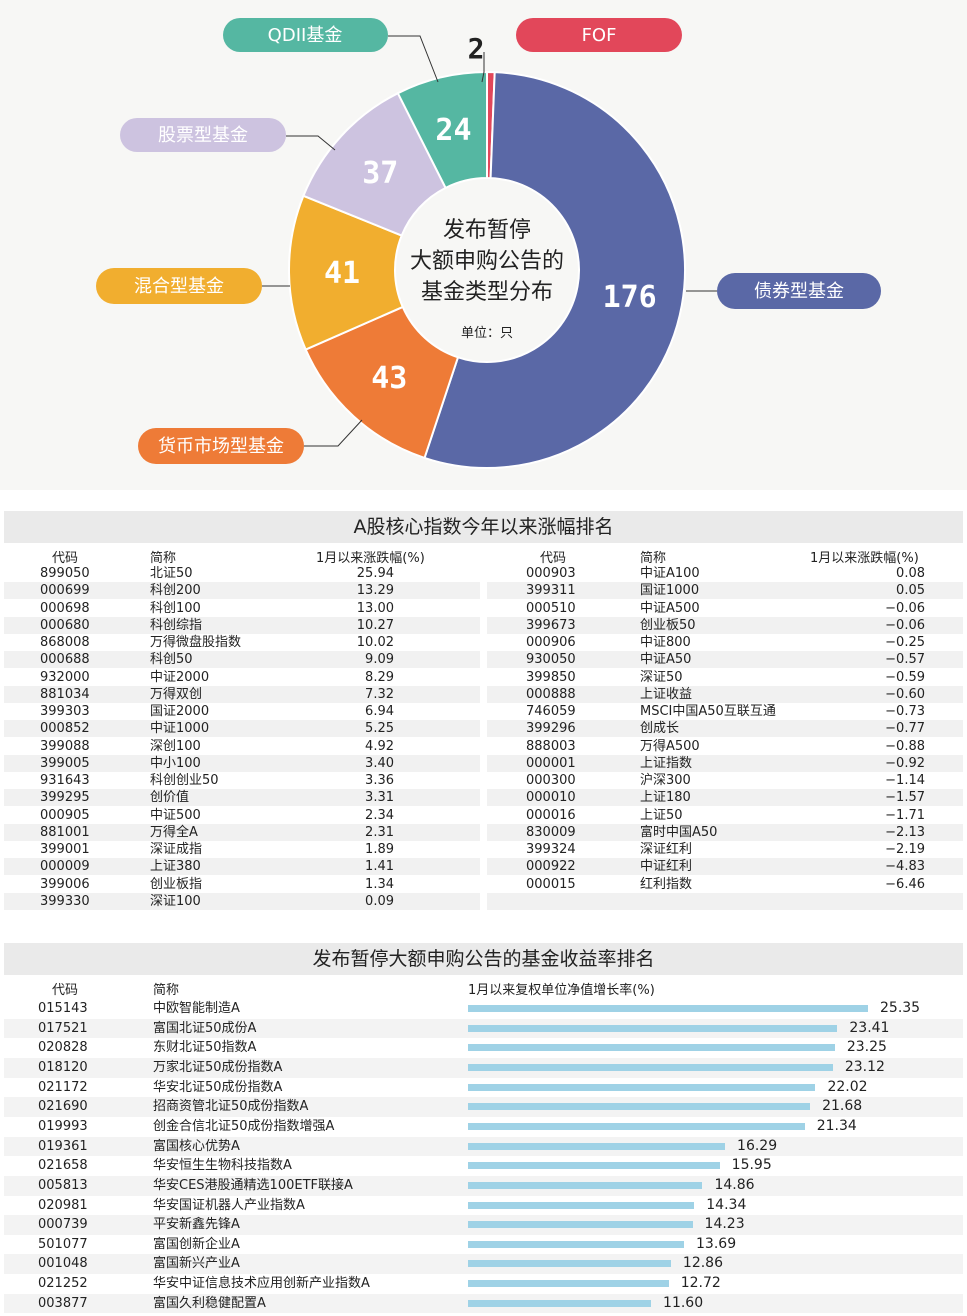 This screenshot has width=967, height=1316. I want to click on index-code: 000680, so click(65, 625).